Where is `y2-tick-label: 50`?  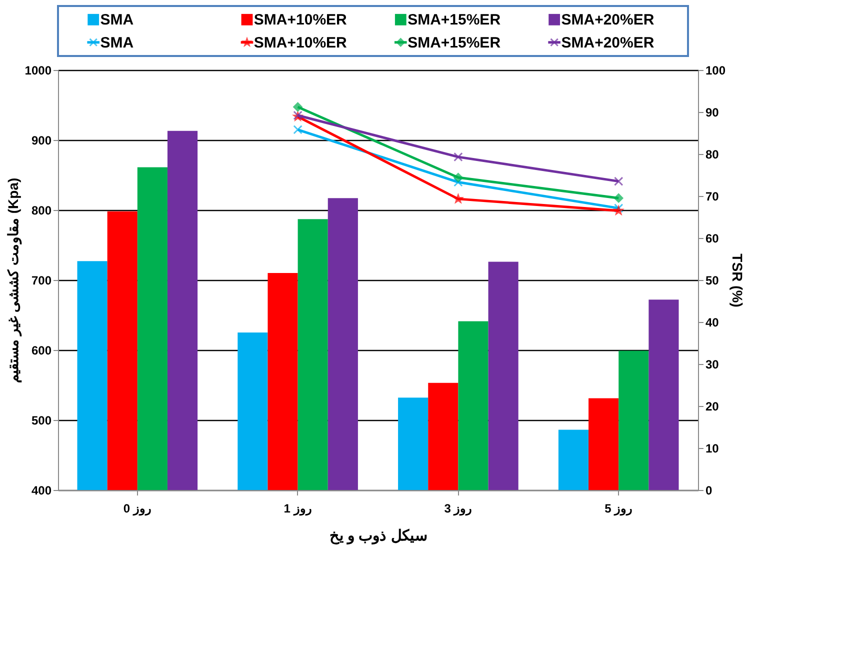
y2-tick-label: 50 is located at coordinates (713, 281).